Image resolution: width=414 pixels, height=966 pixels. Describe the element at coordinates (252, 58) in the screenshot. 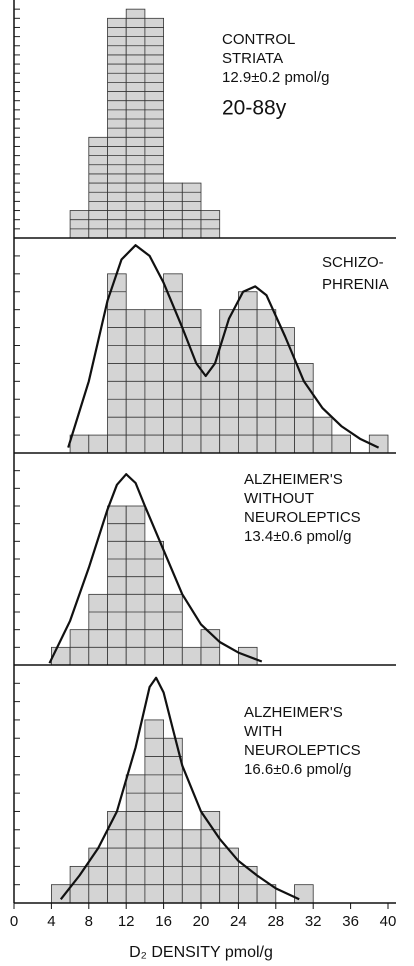

I see `annotation: STRIATA` at that location.